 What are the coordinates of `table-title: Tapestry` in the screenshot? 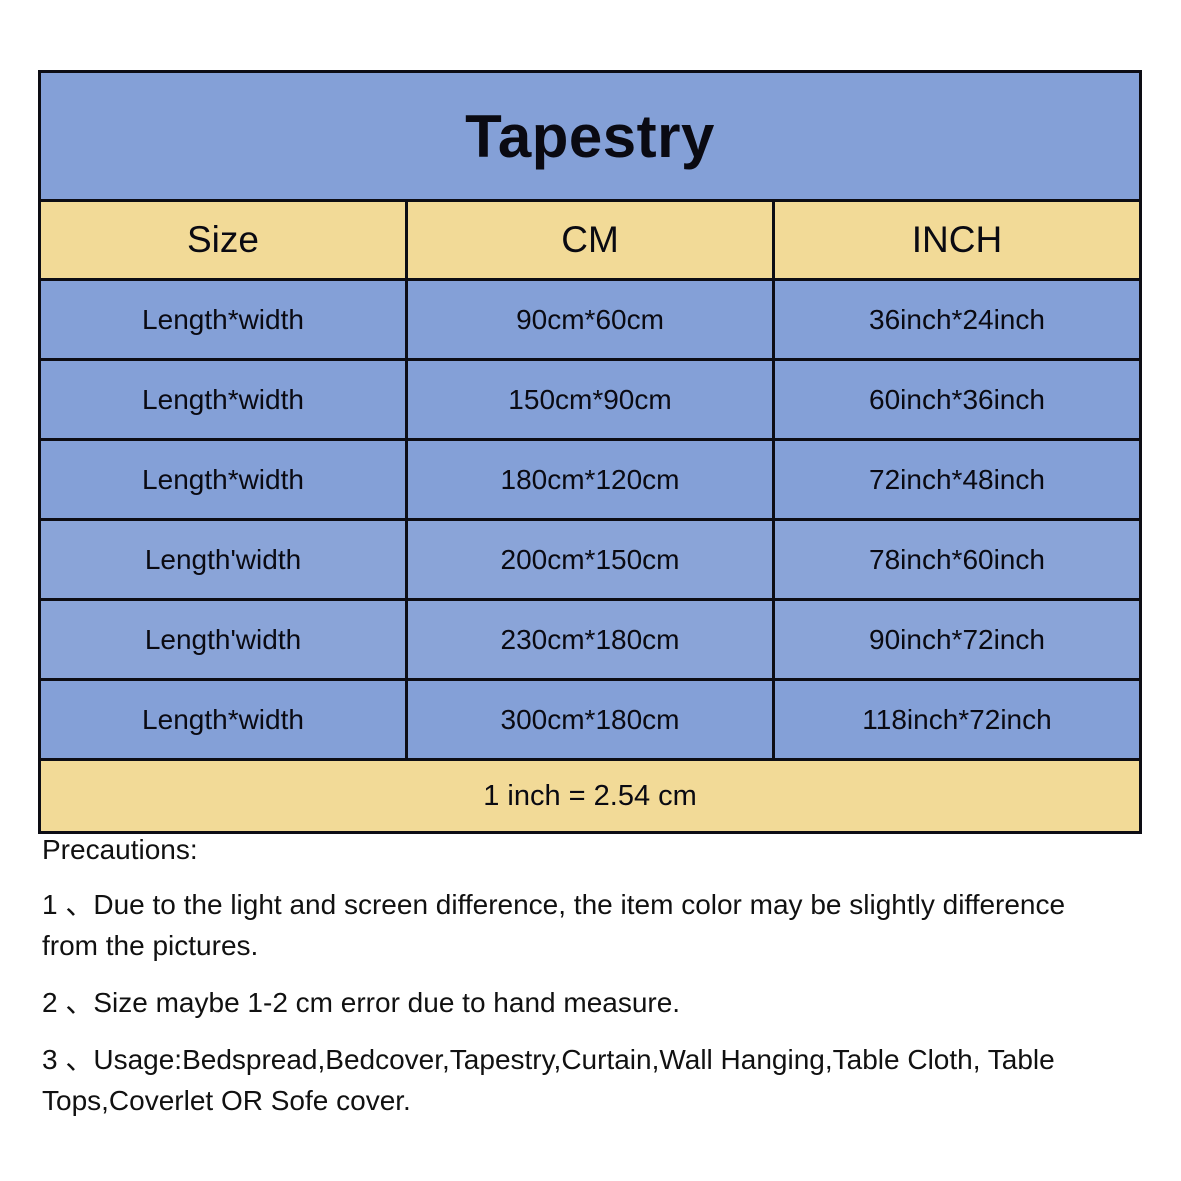 It's located at (590, 136).